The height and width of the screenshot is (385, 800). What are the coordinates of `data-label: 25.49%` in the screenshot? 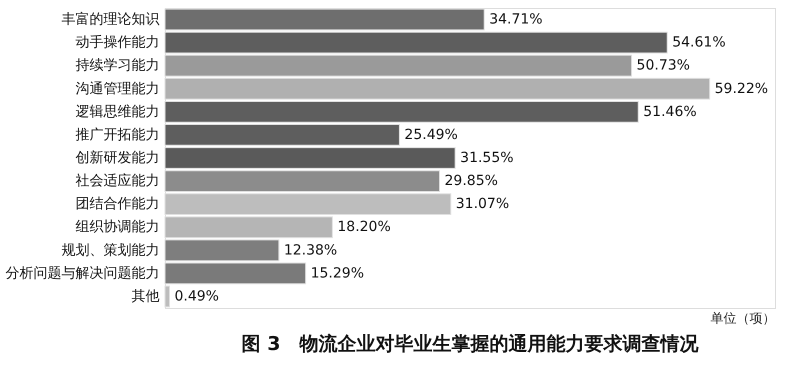 It's located at (431, 134).